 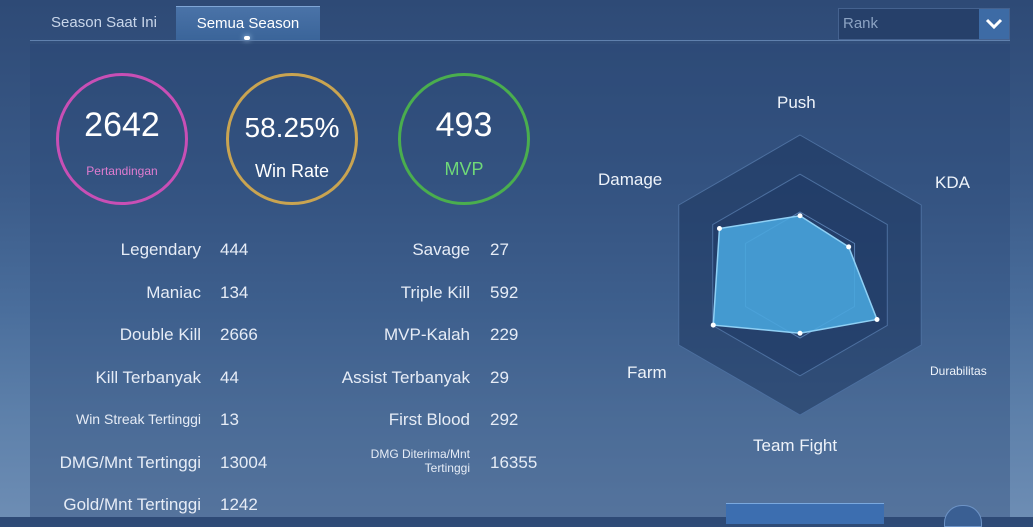 What do you see at coordinates (427, 334) in the screenshot?
I see `stat-label-mvp-lose: MVP-Kalah` at bounding box center [427, 334].